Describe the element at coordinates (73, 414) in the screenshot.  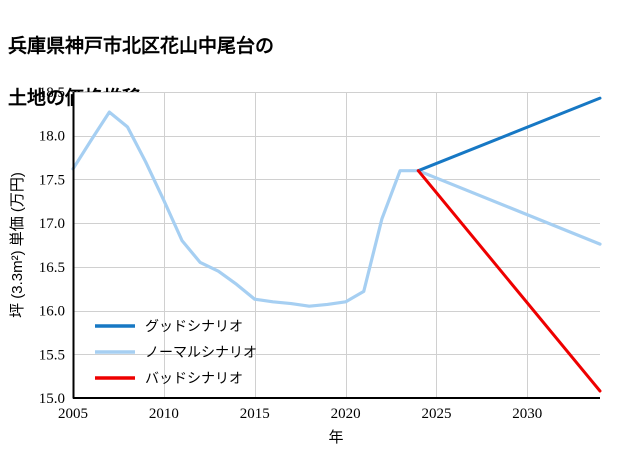
I see `x-tick-label: 2005` at that location.